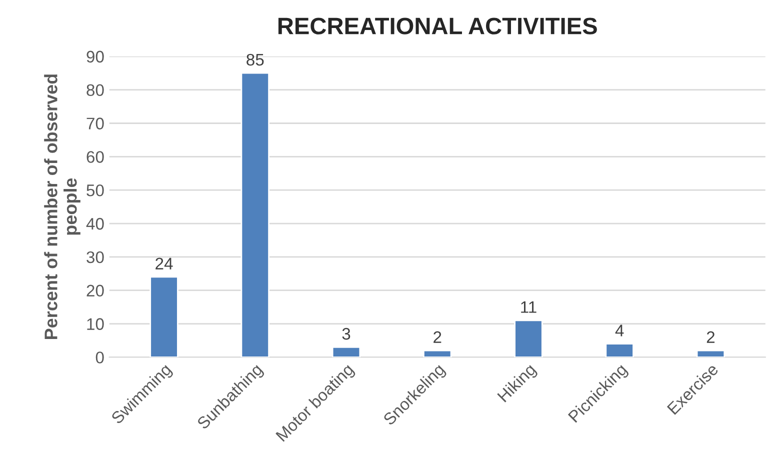 This screenshot has height=470, width=781. Describe the element at coordinates (95, 257) in the screenshot. I see `y-tick-label: 30` at that location.